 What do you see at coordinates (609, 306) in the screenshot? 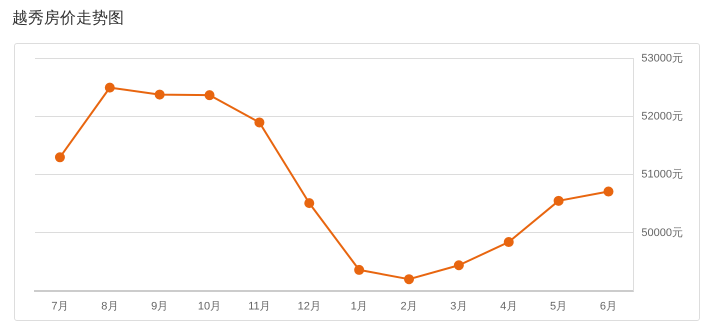
I see `x-tick-label: 6月` at bounding box center [609, 306].